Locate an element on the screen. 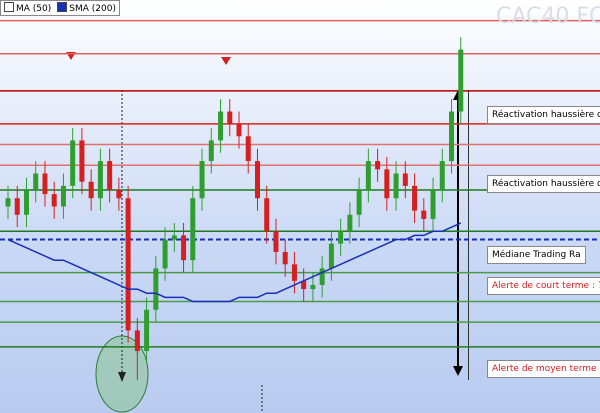 Image resolution: width=600 pixels, height=413 pixels. frame-line is located at coordinates (468, 235).